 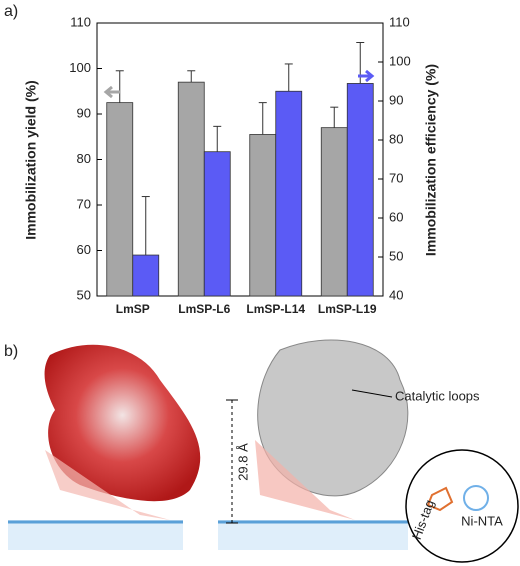 What do you see at coordinates (11, 11) in the screenshot?
I see `panel-label: a)` at bounding box center [11, 11].